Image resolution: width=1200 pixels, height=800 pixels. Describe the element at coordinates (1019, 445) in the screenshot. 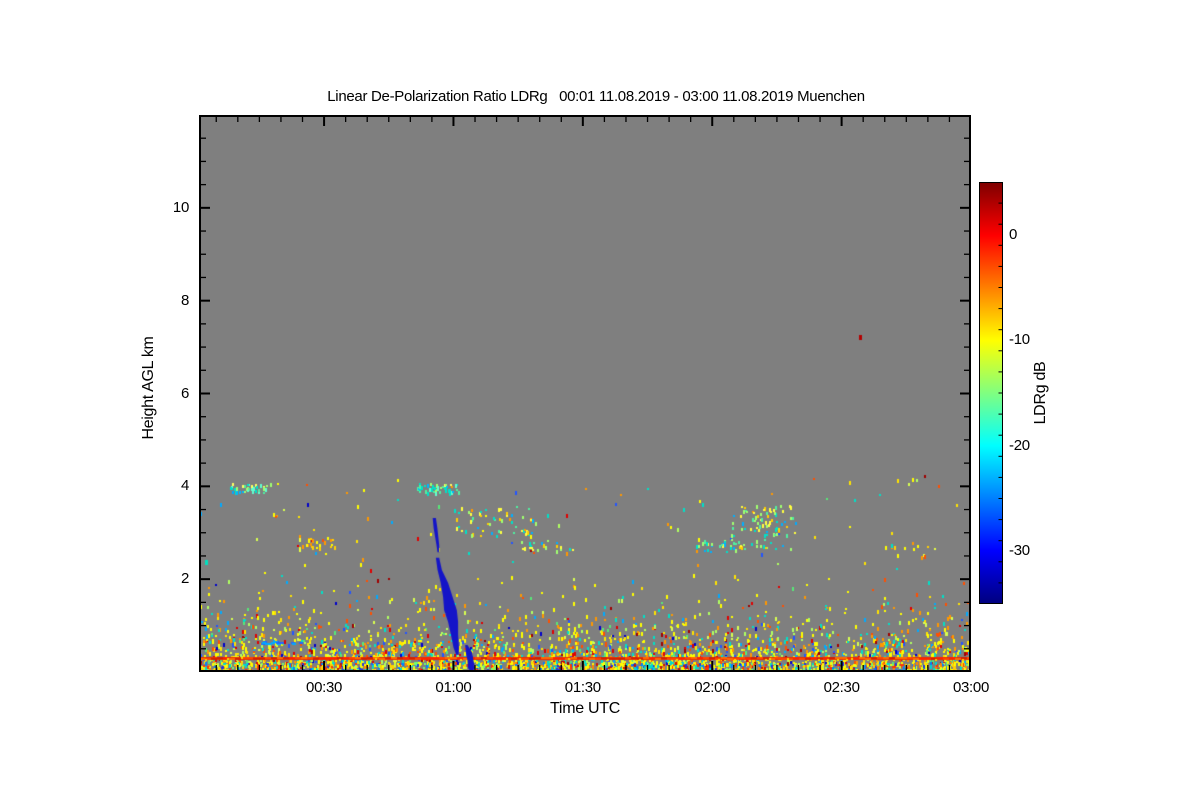

I see `colorbar-tick-label: -20` at that location.